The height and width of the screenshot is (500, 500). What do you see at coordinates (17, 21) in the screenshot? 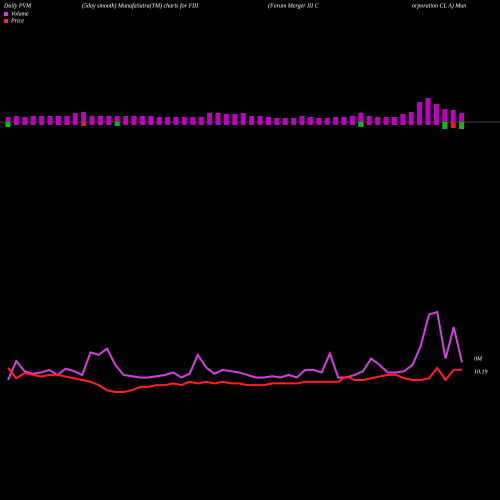
I see `legend-label: Price` at bounding box center [17, 21].